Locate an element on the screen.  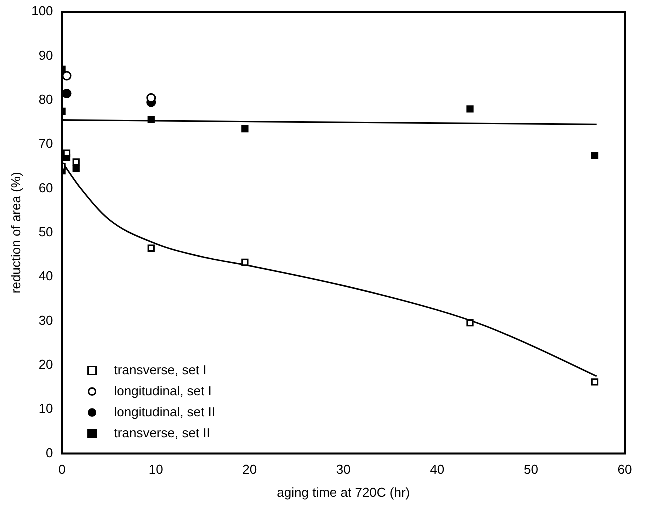
legend-label: transverse, set I is located at coordinates (160, 370).